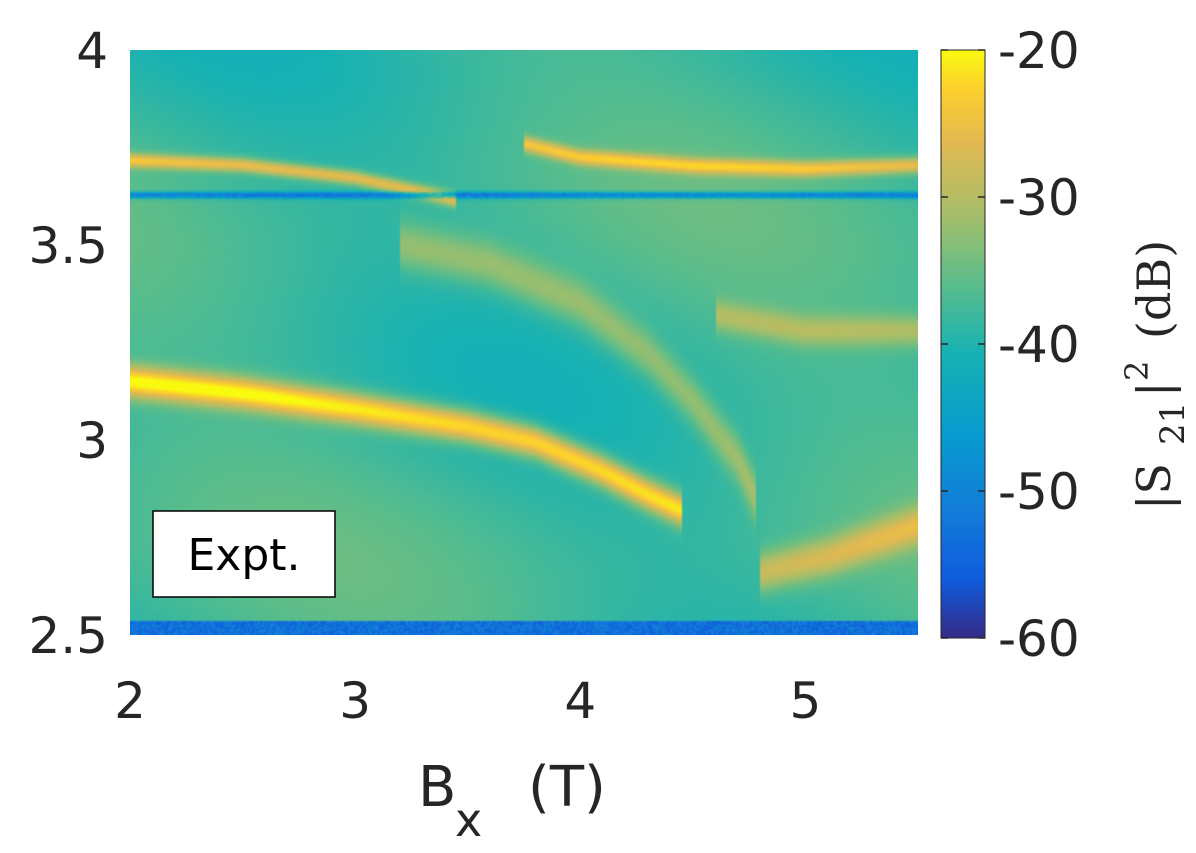 The height and width of the screenshot is (853, 1196). What do you see at coordinates (1173, 423) in the screenshot?
I see `colorbar-title-subscript: 21` at bounding box center [1173, 423].